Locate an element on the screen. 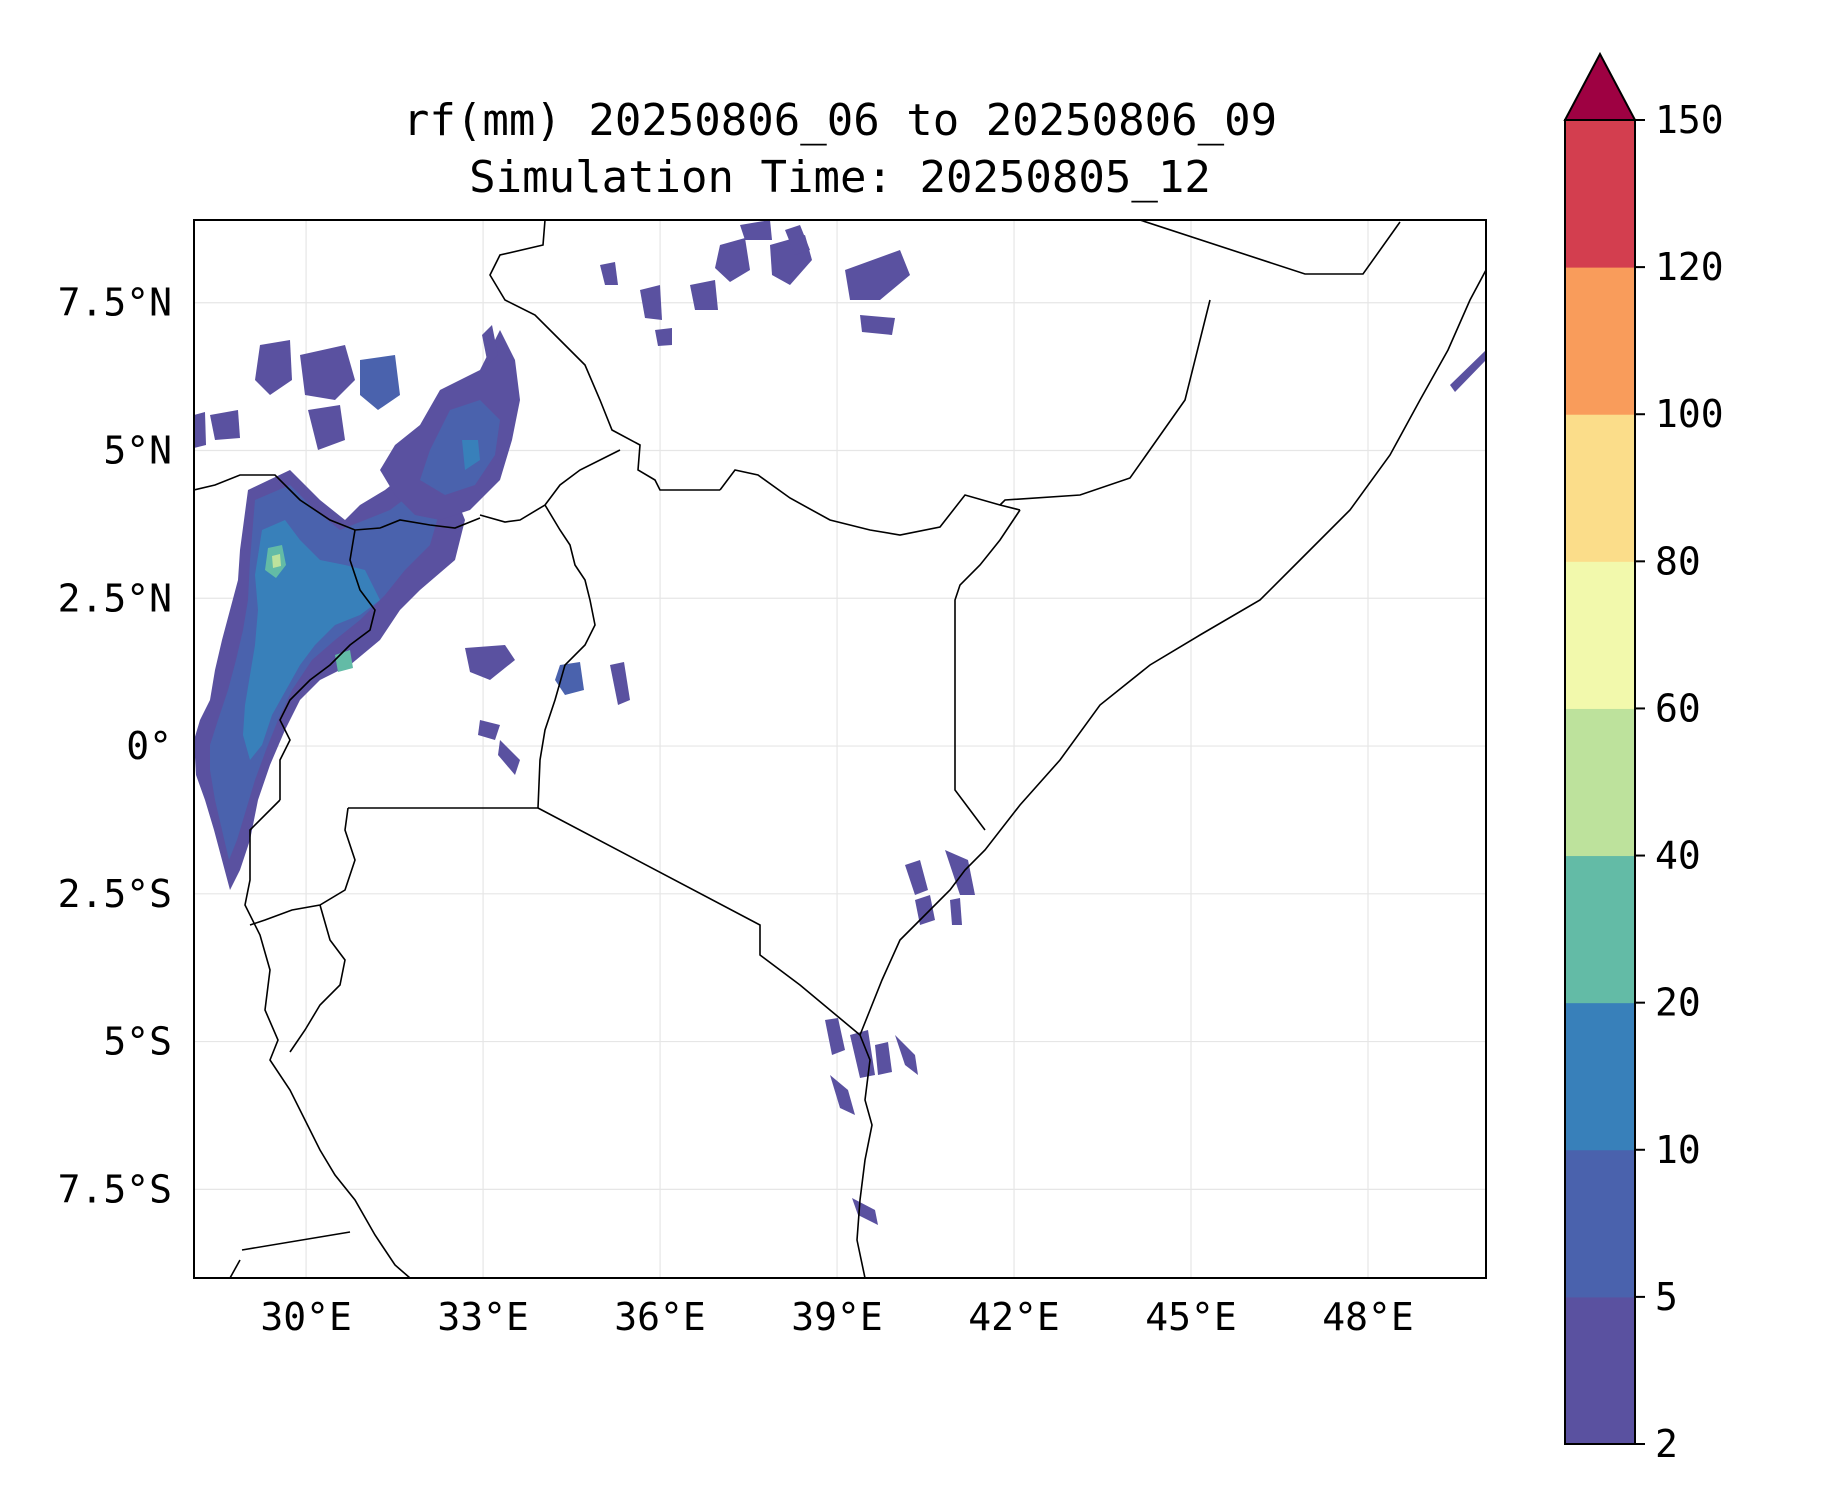 This screenshot has width=1833, height=1500. colorbar-tick-label: 120 is located at coordinates (1689, 267).